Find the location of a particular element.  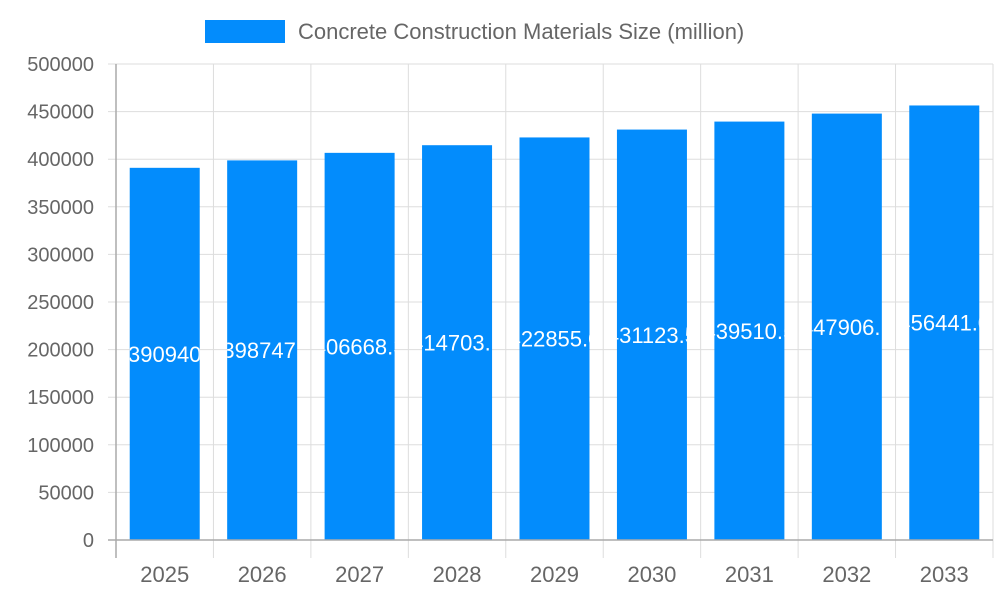

data-label: 431123.5 is located at coordinates (652, 335).